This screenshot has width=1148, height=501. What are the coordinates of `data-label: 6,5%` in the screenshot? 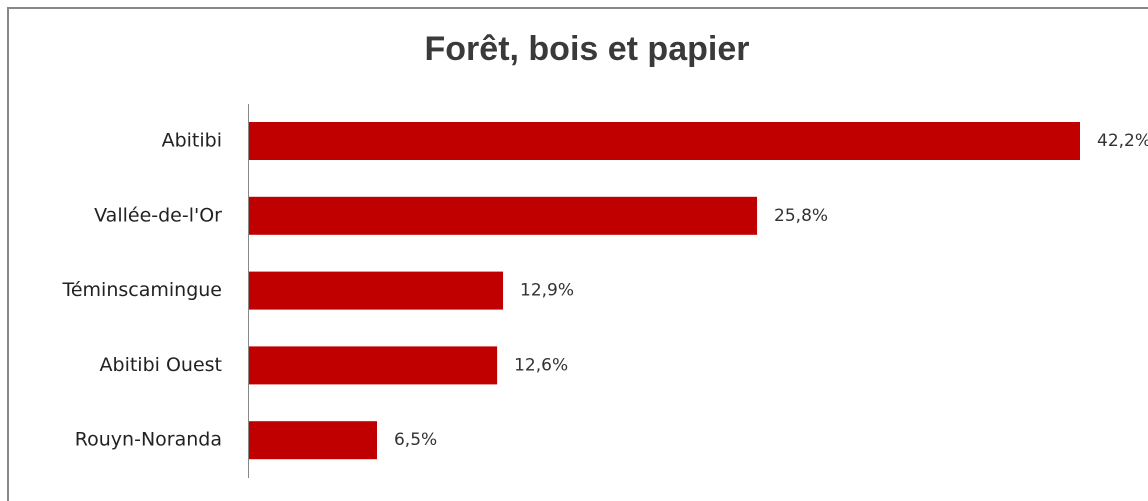 It's located at (415, 440).